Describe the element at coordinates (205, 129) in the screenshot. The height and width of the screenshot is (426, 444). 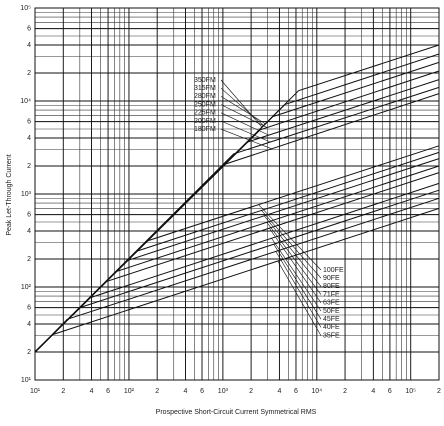
I see `series-label: 180FM` at that location.